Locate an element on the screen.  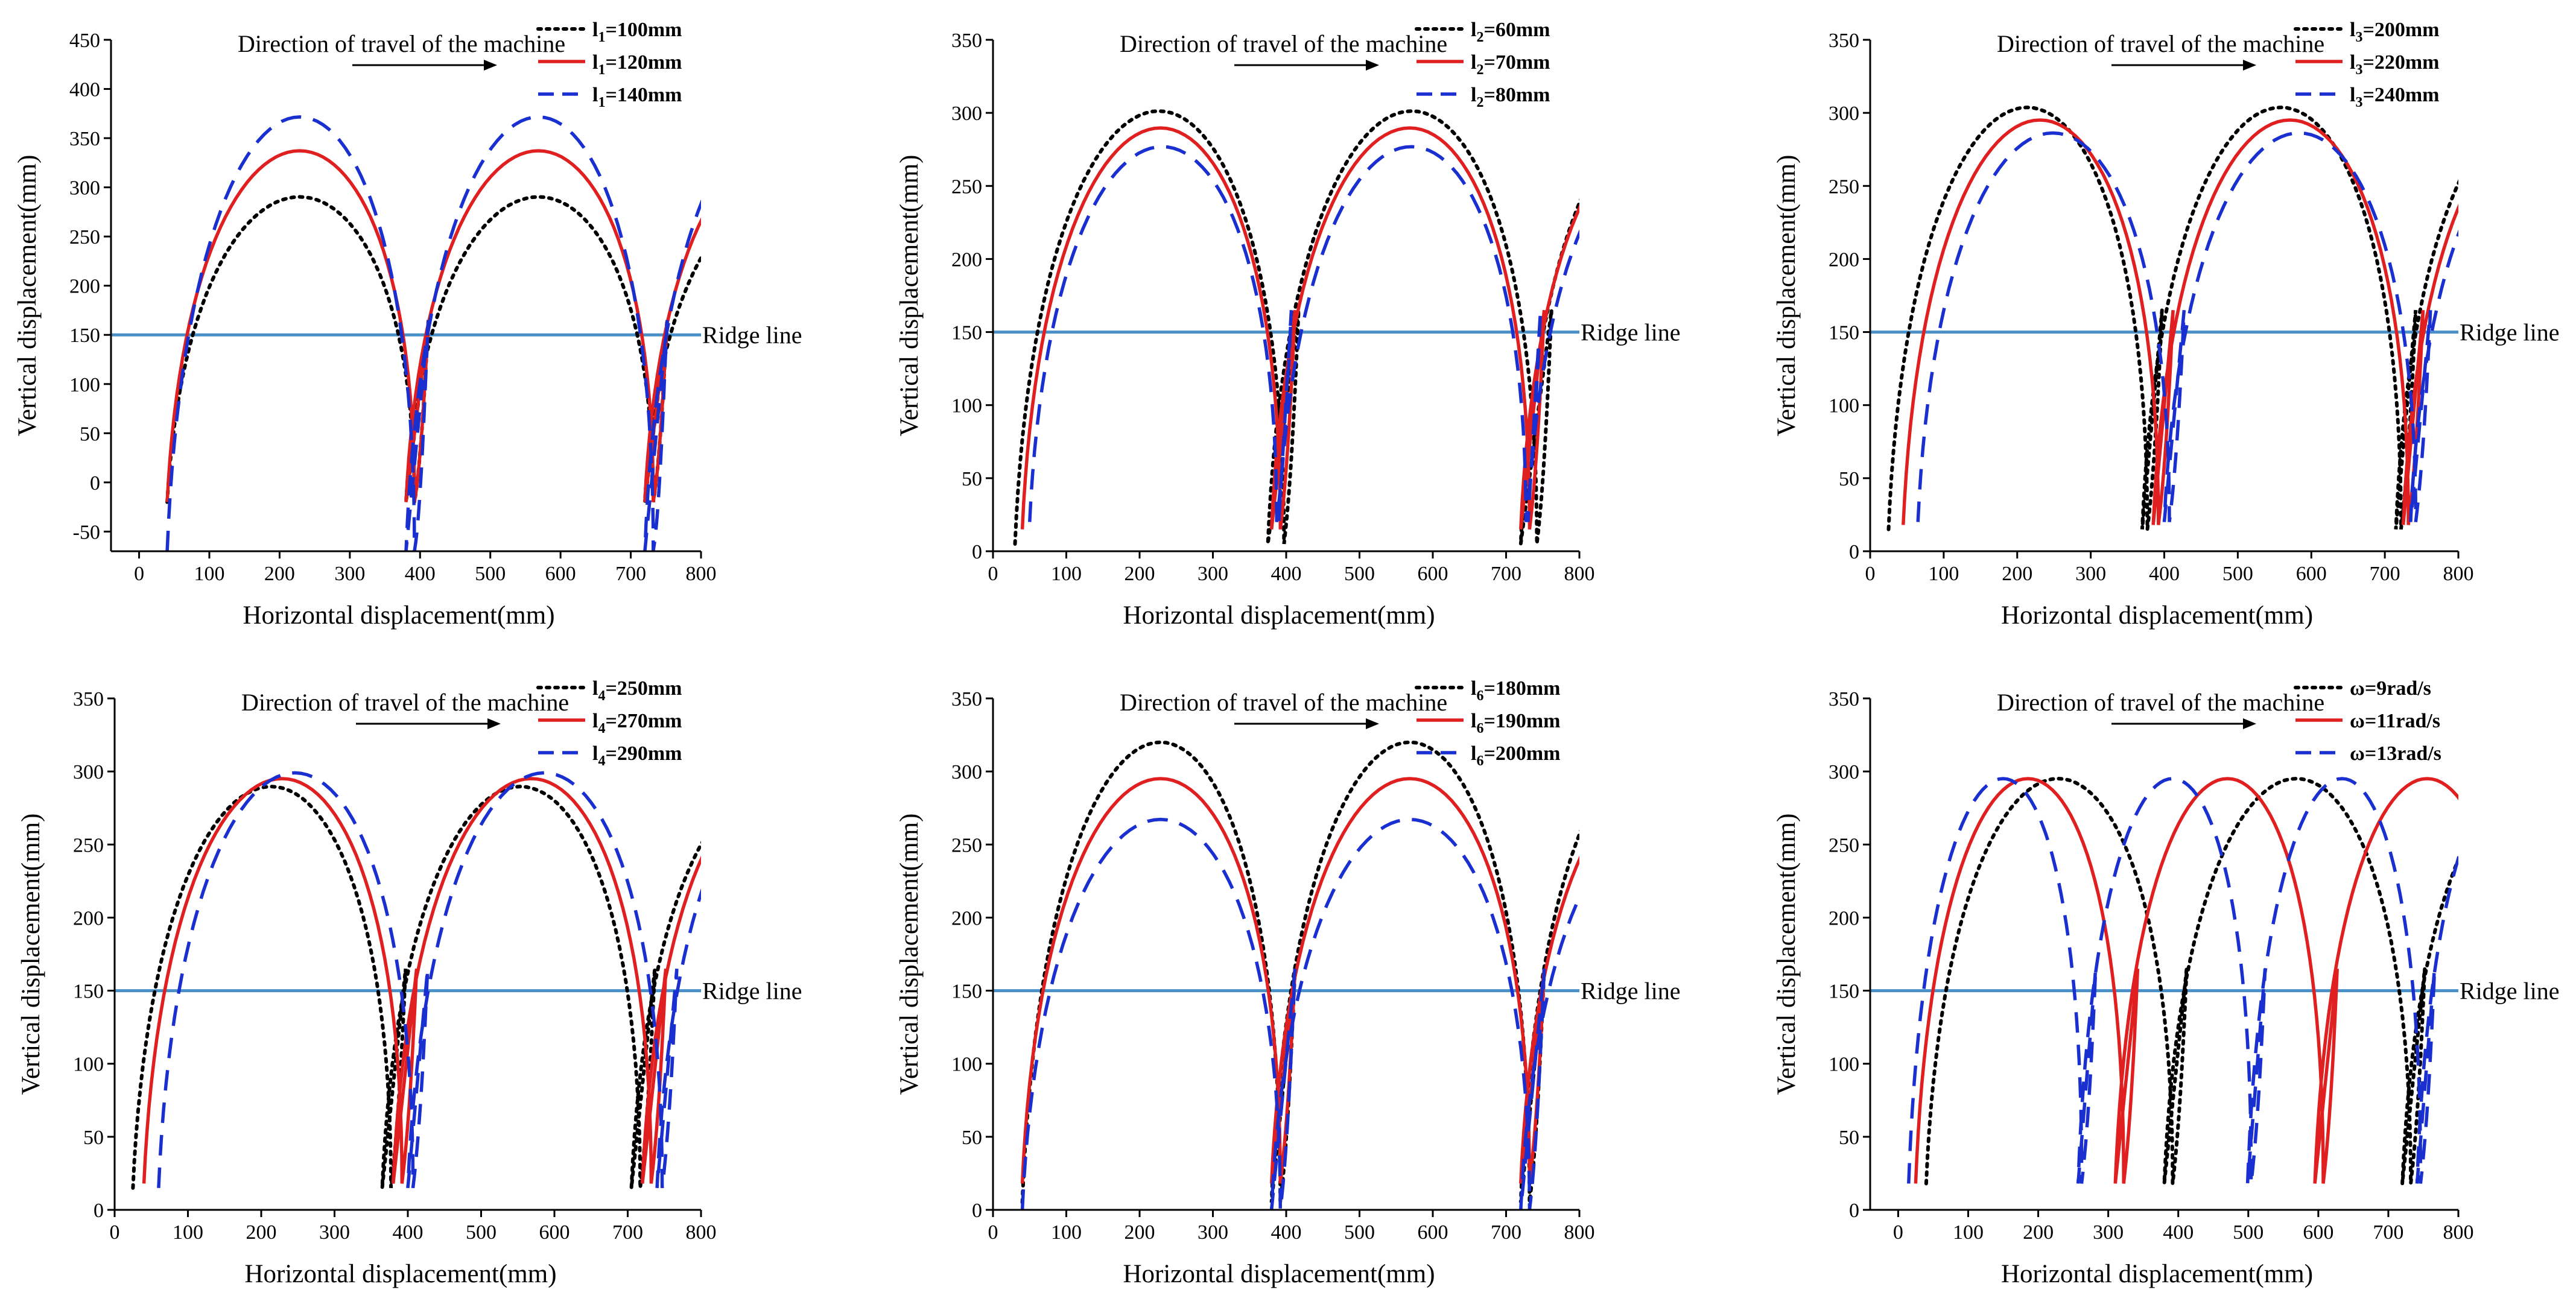
legend-entry: l3=200mm is located at coordinates (2394, 32).